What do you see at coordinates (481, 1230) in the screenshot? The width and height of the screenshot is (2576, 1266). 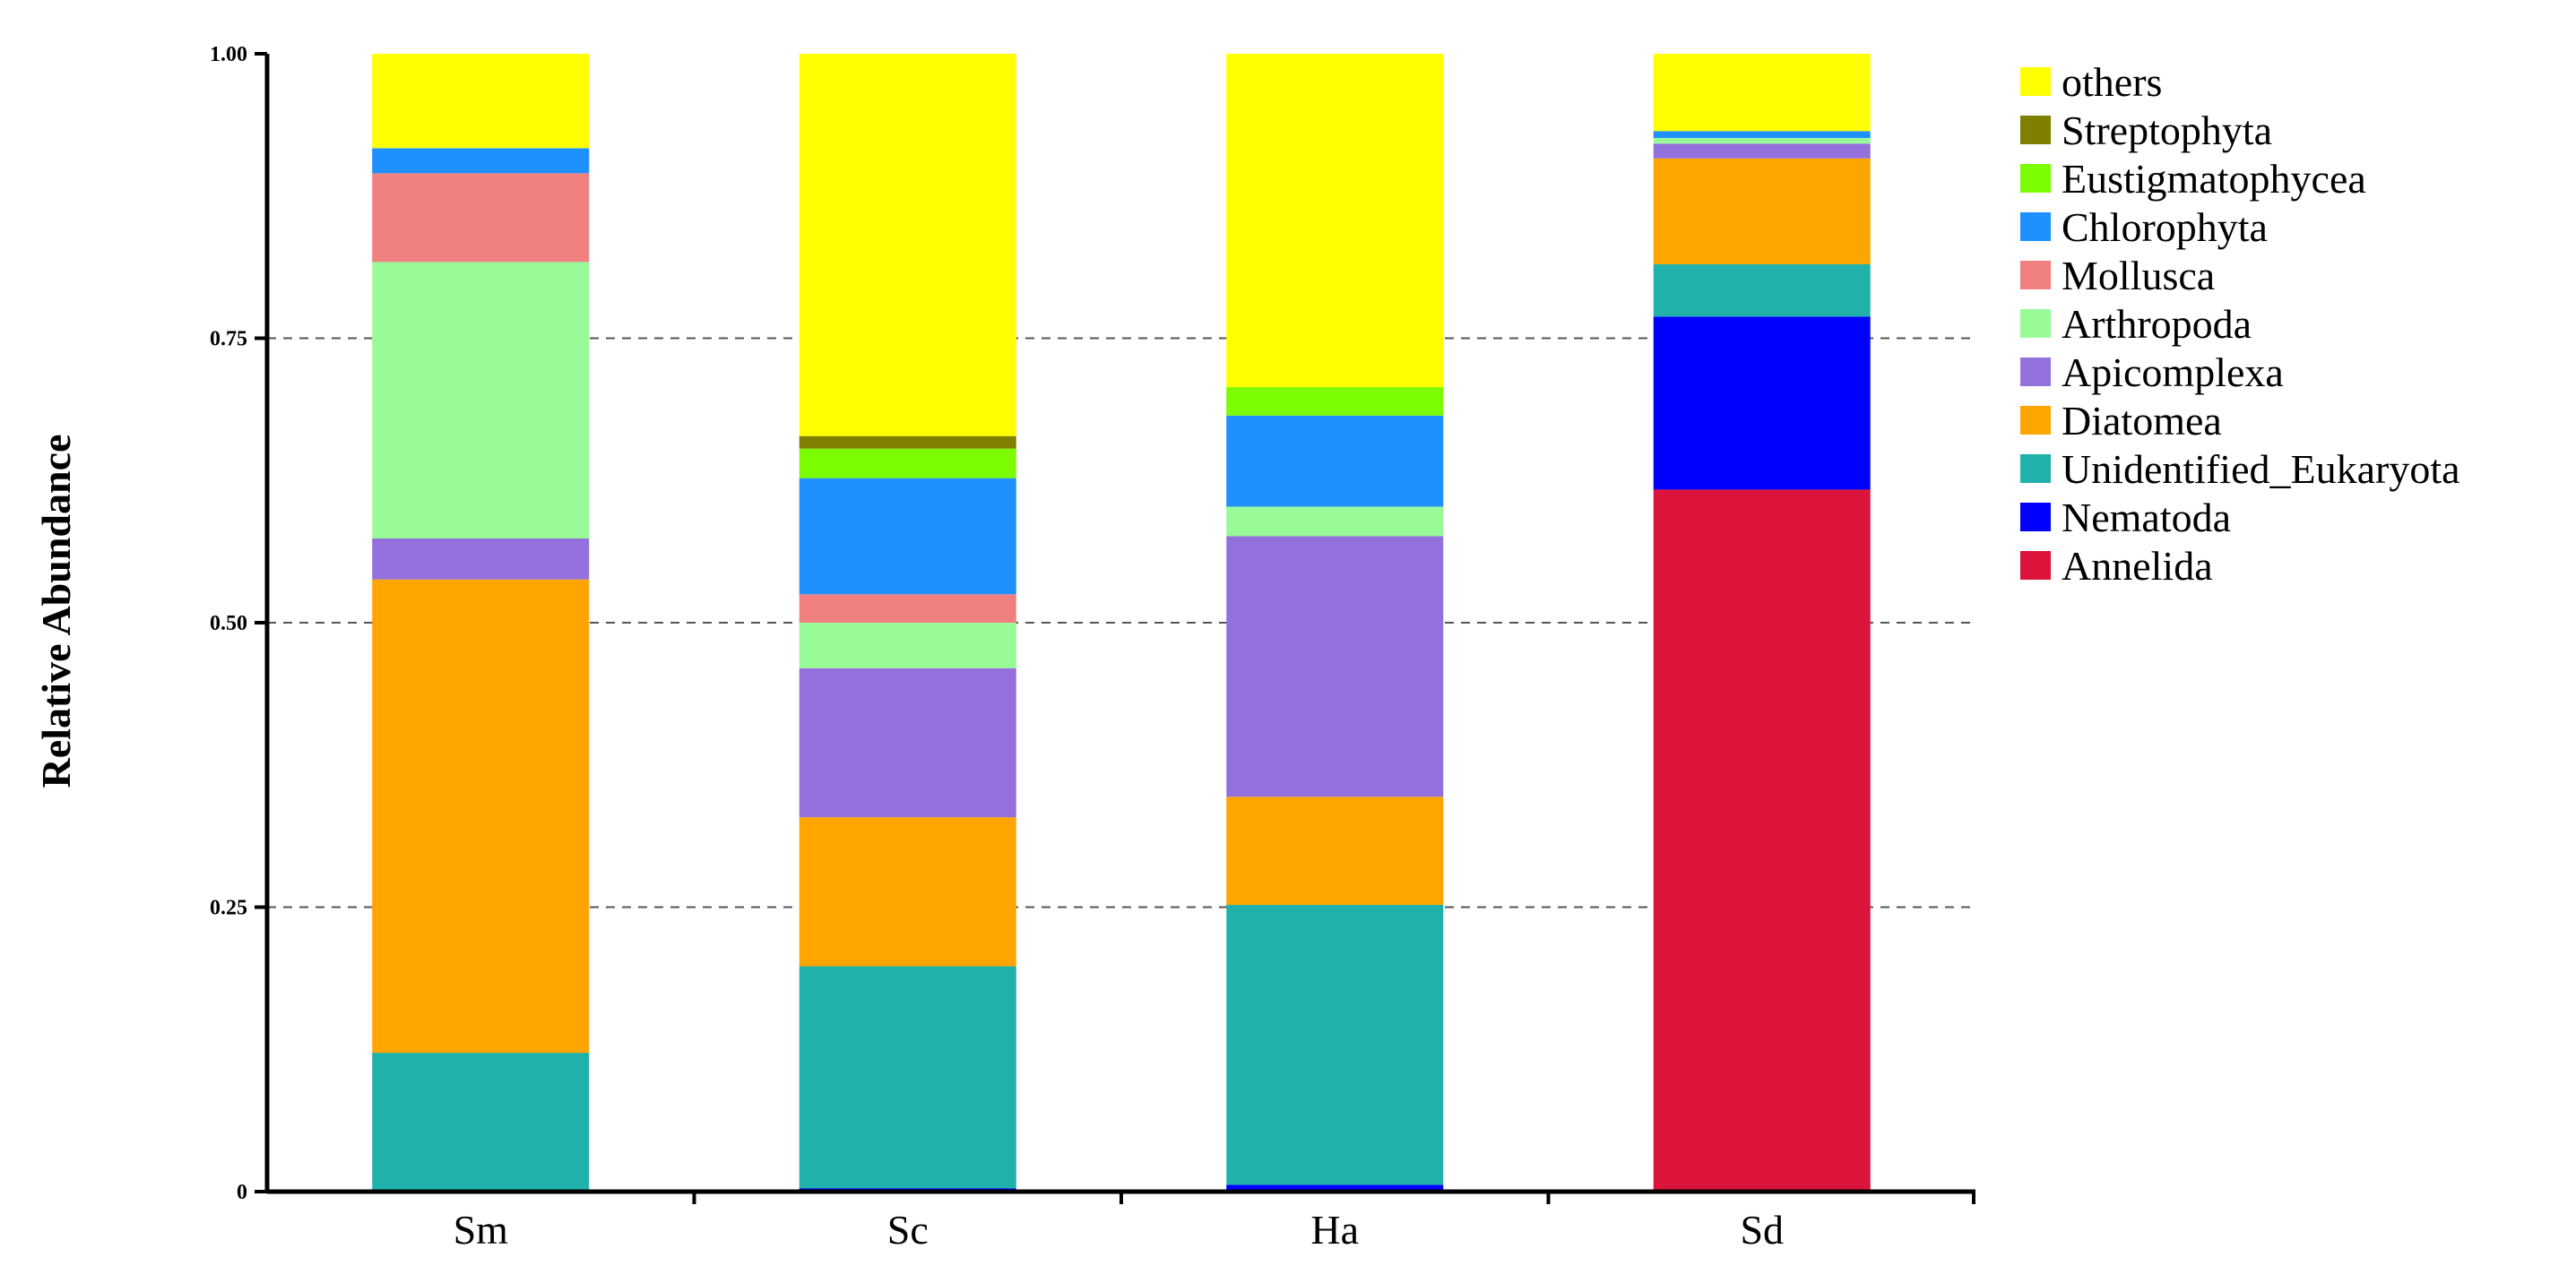 I see `x-category-label: Sm` at bounding box center [481, 1230].